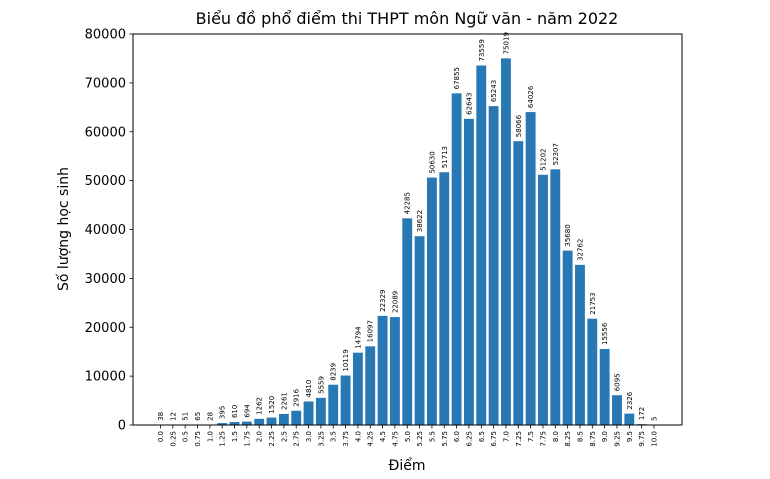 Image resolution: width=770 pixels, height=479 pixels. Describe the element at coordinates (432, 301) in the screenshot. I see `bar-5.5` at that location.